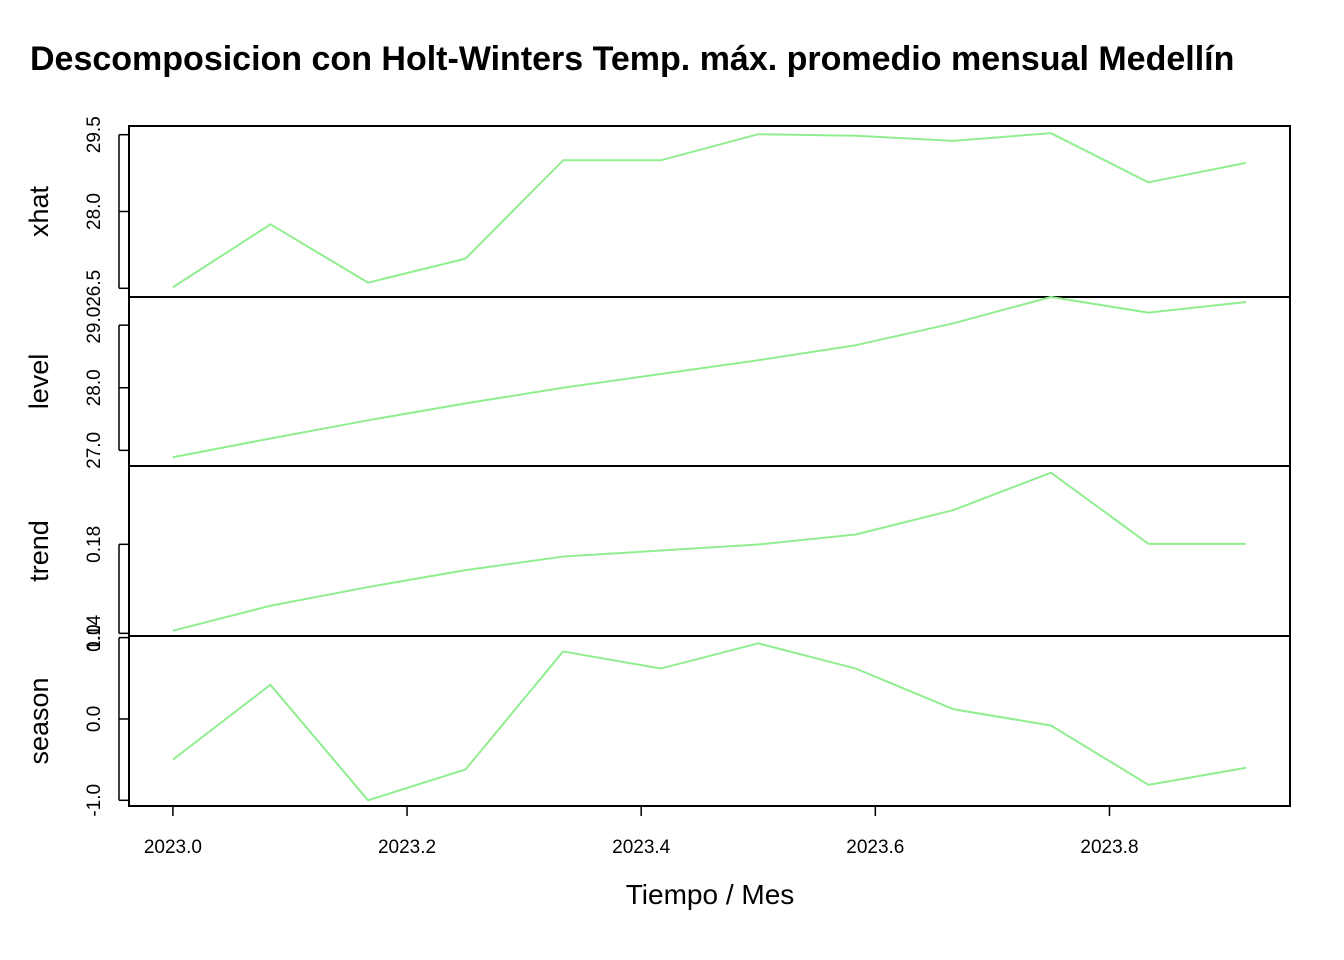 The width and height of the screenshot is (1344, 960). What do you see at coordinates (94, 637) in the screenshot?
I see `y-tick-label-season: 1.0` at bounding box center [94, 637].